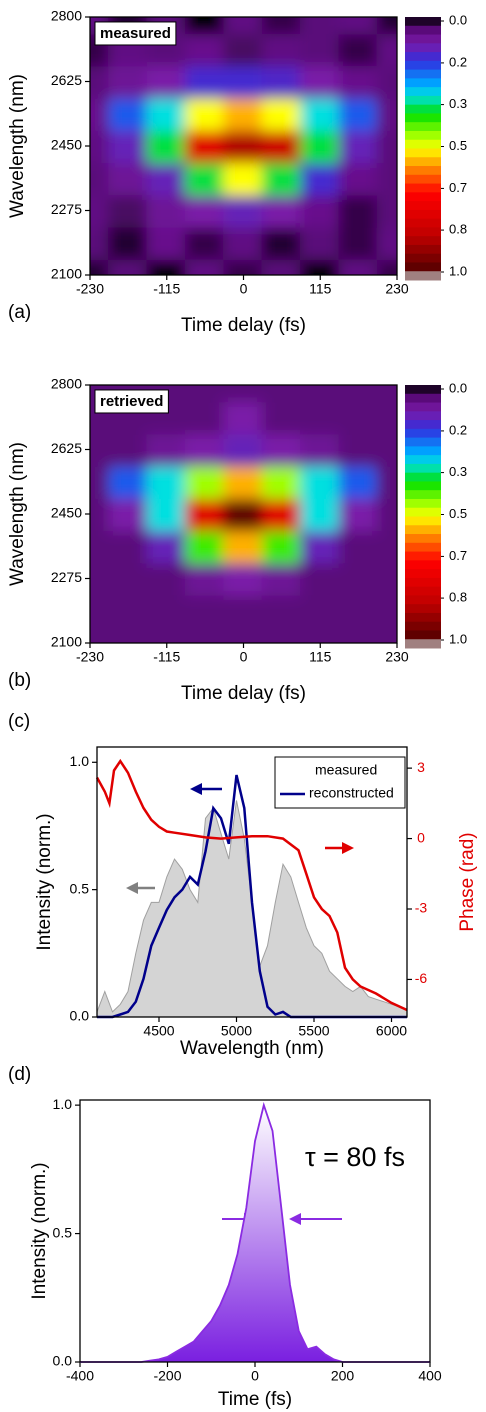  I want to click on y2-axis-title: Phase (rad), so click(467, 881).